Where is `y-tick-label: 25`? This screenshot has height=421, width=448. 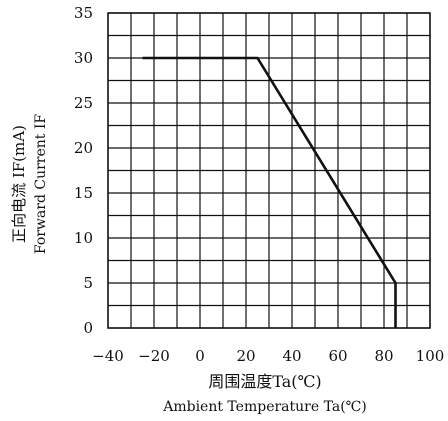
y-tick-label: 25 is located at coordinates (83, 103).